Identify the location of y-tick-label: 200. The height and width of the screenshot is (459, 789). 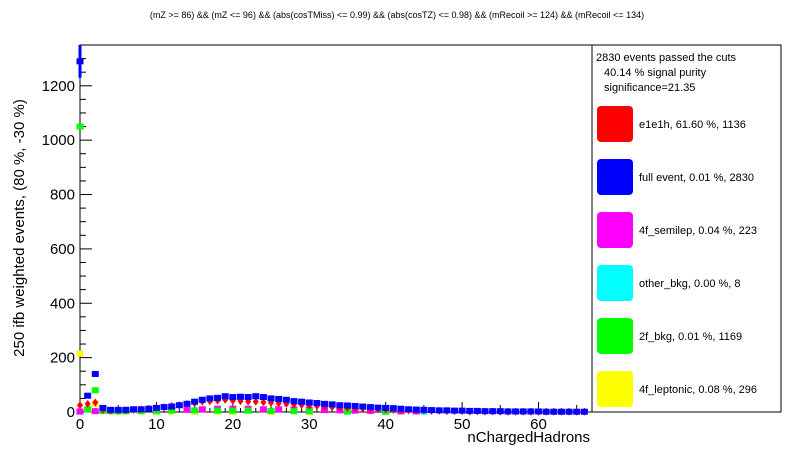
(62, 358).